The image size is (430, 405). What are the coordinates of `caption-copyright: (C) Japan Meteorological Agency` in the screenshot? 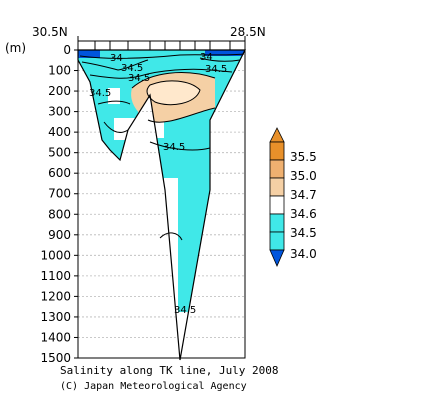 It's located at (153, 386).